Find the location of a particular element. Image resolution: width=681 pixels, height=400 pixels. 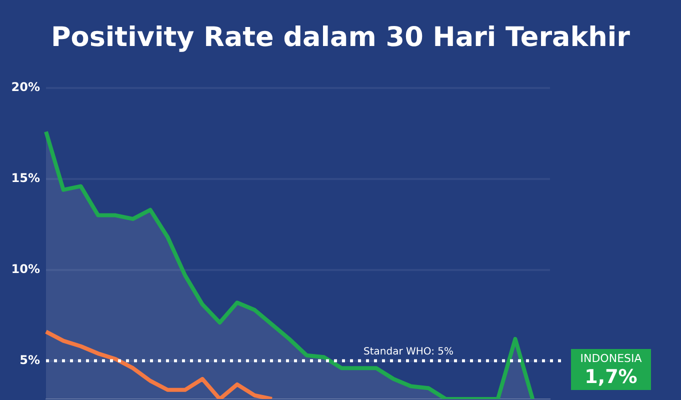

text: 1,7% is located at coordinates (611, 377).